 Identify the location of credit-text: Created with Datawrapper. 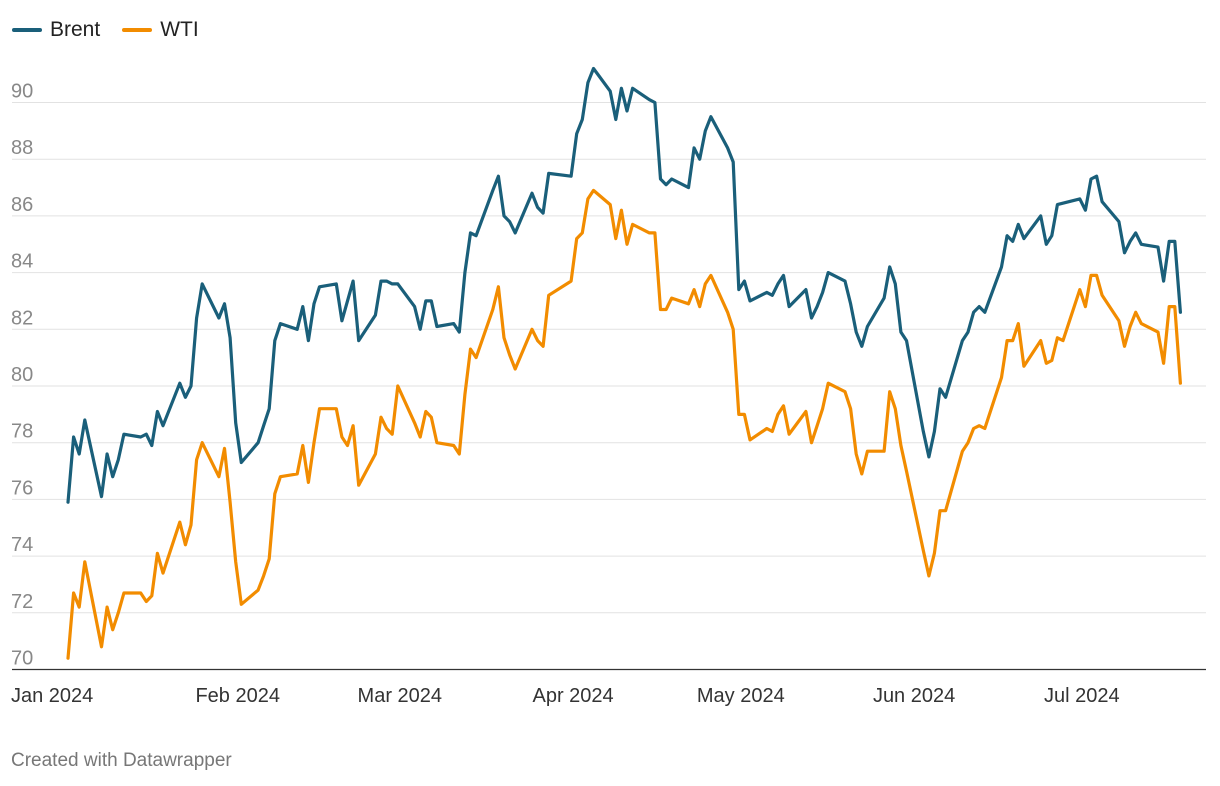
(121, 760).